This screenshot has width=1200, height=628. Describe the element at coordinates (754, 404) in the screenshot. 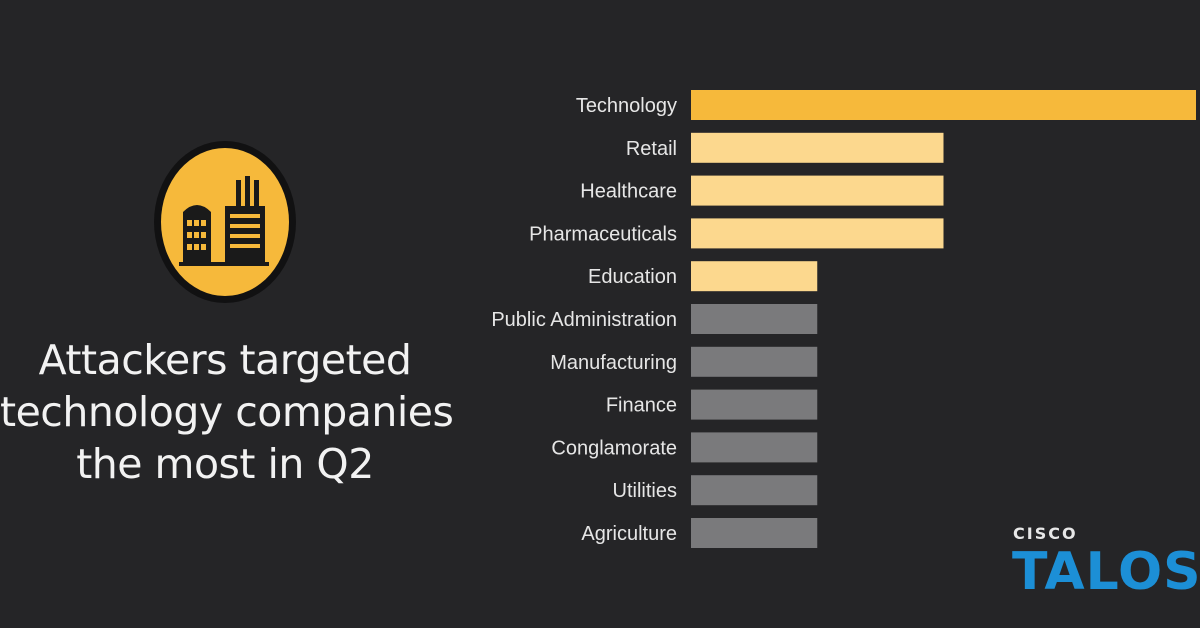

I see `bar-finance` at that location.